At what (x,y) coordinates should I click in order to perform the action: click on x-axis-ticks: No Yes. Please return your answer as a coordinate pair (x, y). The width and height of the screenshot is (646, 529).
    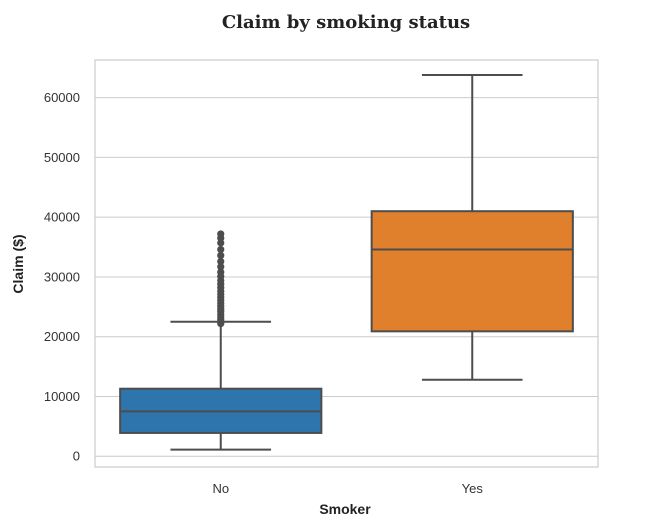
    Looking at the image, I should click on (347, 488).